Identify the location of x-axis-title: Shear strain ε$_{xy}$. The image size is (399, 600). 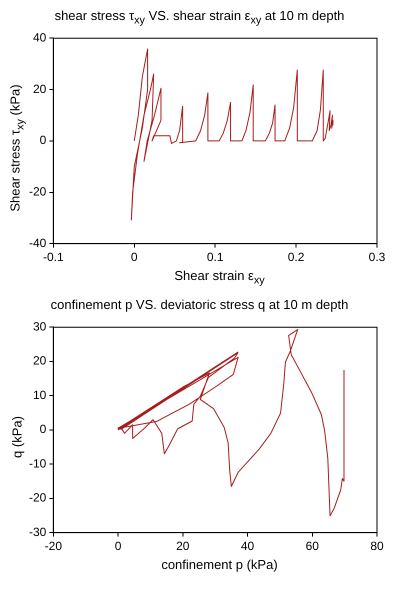
(219, 277).